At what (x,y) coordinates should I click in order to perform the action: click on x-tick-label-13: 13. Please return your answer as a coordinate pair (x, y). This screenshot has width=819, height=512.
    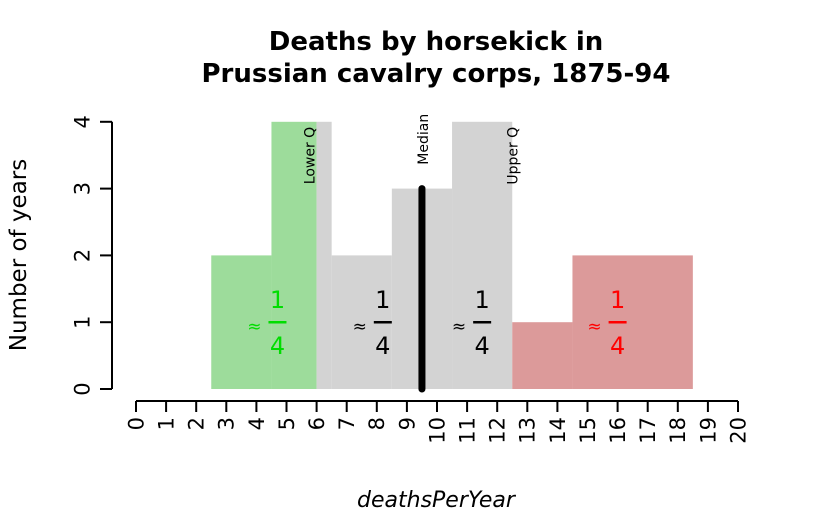
    Looking at the image, I should click on (528, 430).